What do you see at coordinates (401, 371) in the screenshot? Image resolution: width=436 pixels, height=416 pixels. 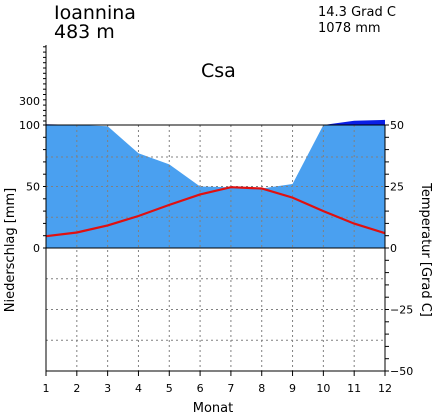 I see `right-tick-label: −50` at bounding box center [401, 371].